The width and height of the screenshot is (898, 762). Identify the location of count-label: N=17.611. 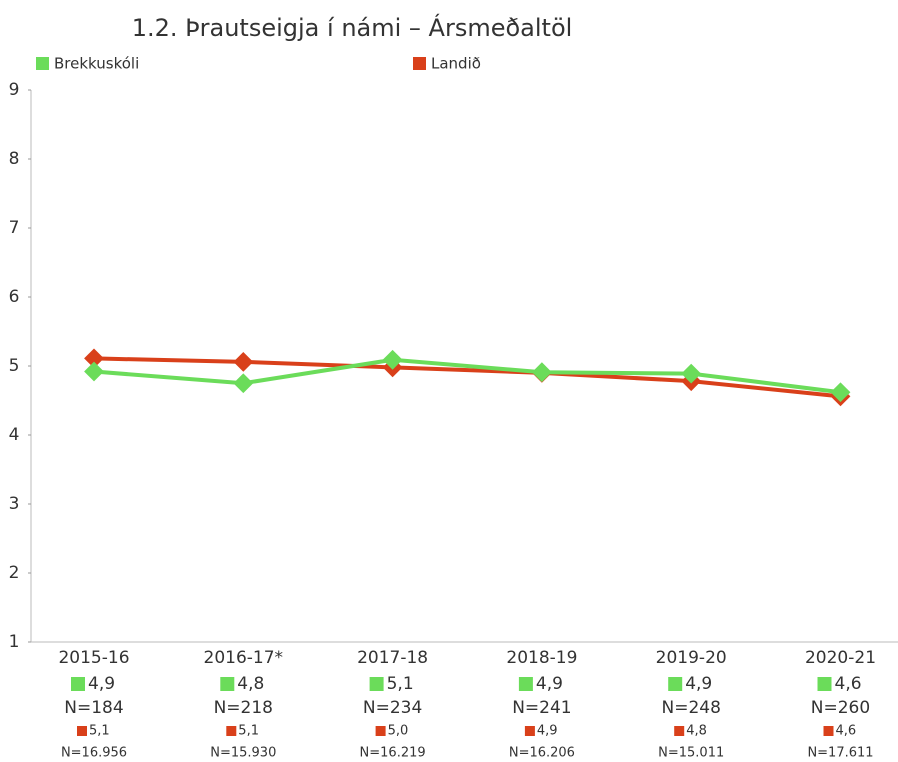
(840, 753).